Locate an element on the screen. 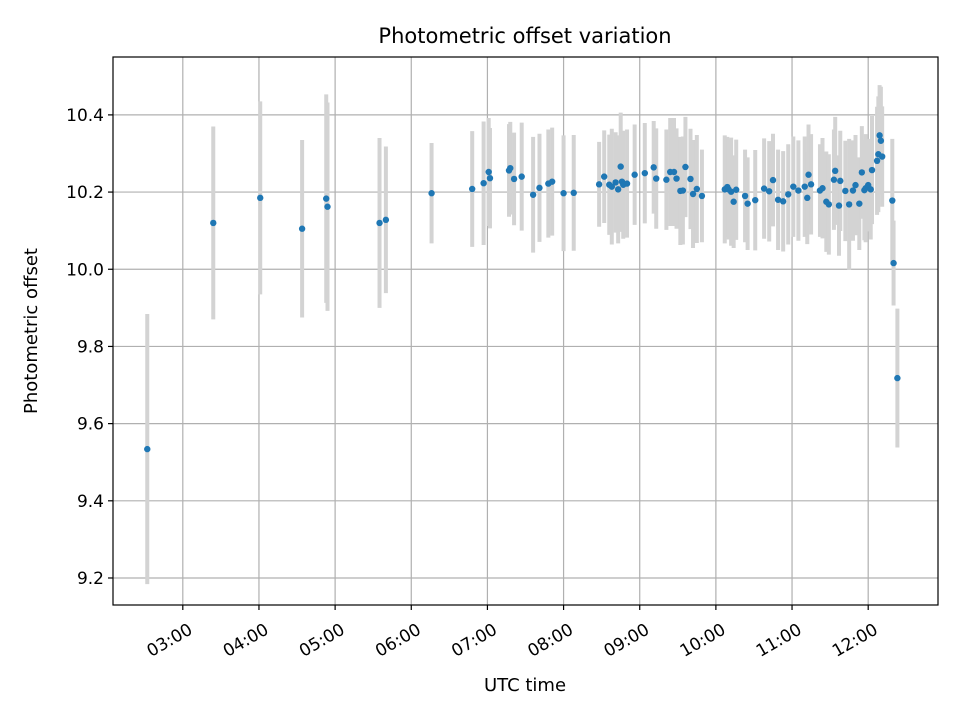  y-tick-label: 9.8 is located at coordinates (90, 347).